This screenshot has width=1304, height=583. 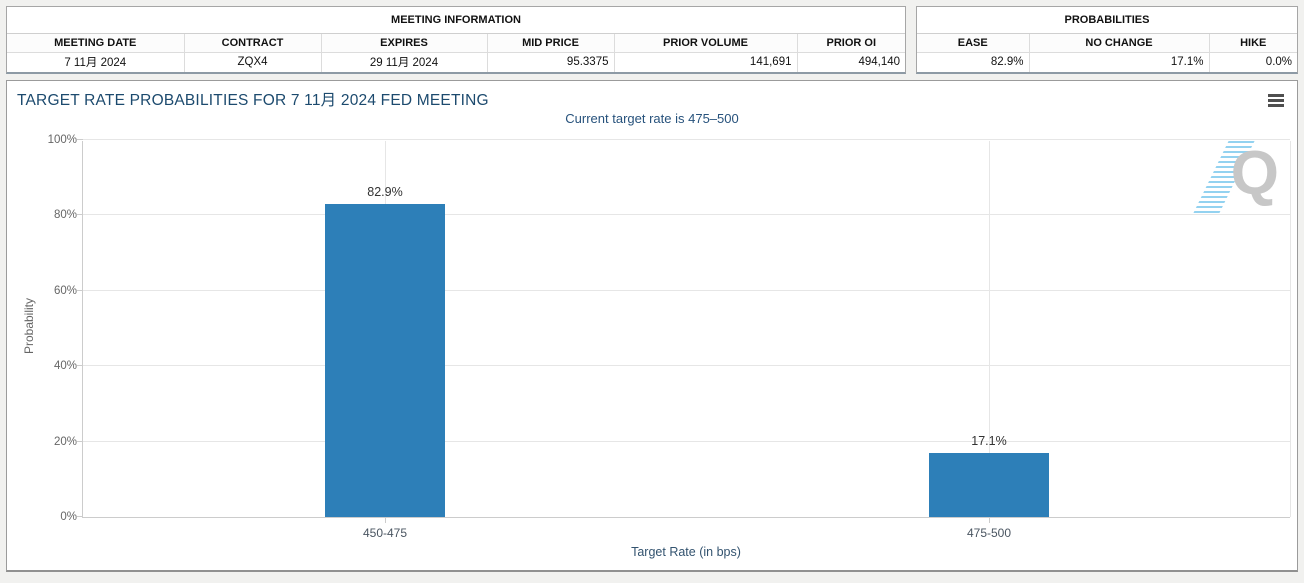 I want to click on col-hike: HIKE, so click(x=1253, y=42).